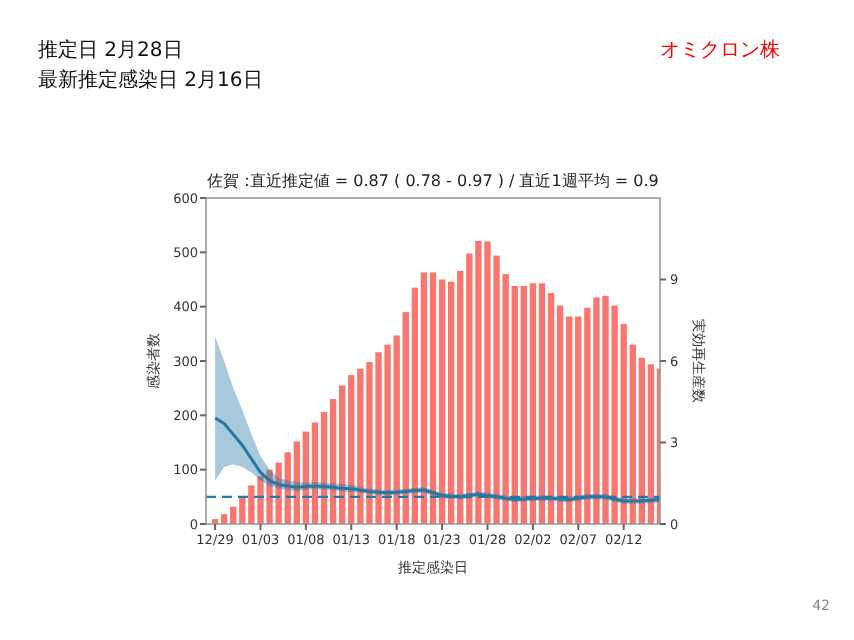 The width and height of the screenshot is (854, 640). Describe the element at coordinates (720, 50) in the screenshot. I see `text: オミクロン株` at that location.